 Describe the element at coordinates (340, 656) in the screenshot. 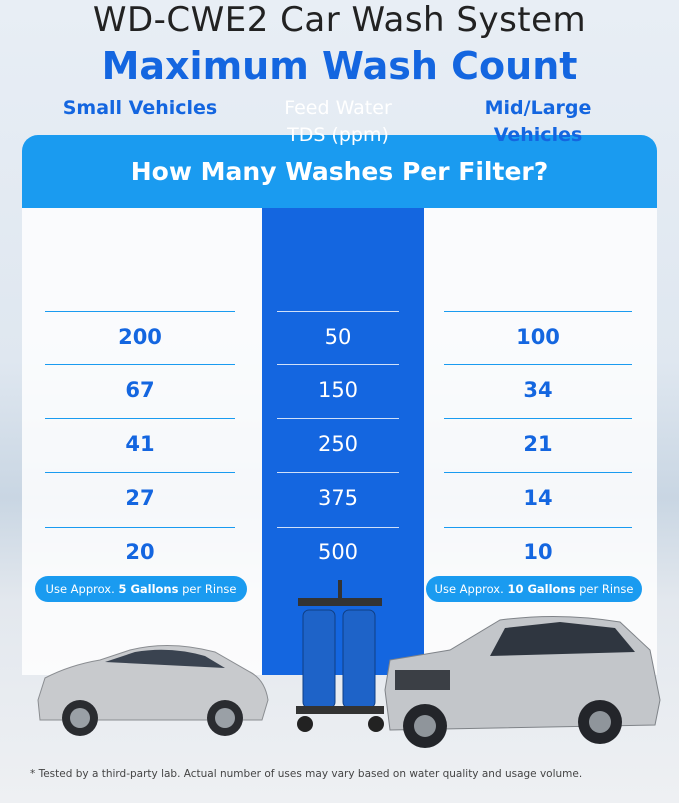

I see `filter-system` at that location.